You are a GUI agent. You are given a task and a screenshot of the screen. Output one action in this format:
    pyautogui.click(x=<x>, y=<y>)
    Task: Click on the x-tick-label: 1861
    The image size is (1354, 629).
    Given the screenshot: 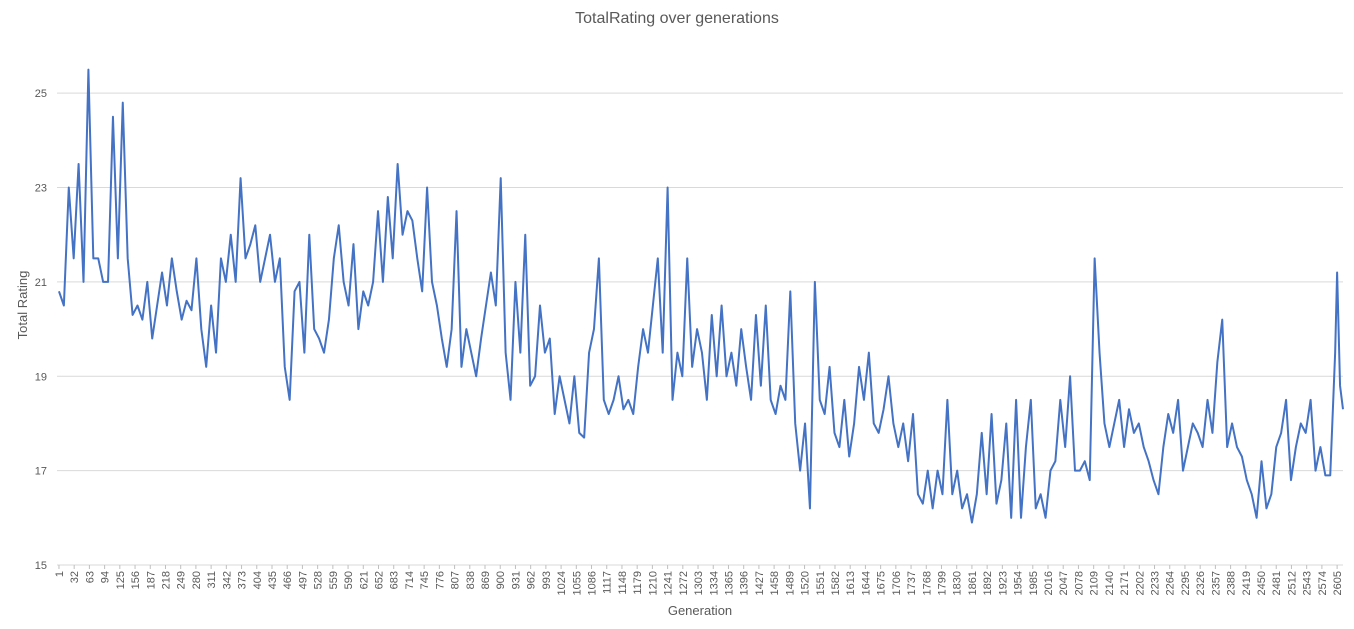 What is the action you would take?
    pyautogui.click(x=973, y=583)
    